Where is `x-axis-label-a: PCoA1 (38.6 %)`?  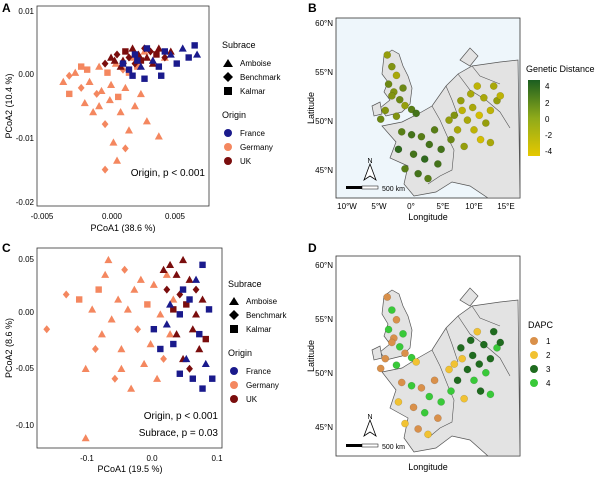 x-axis-label-a: PCoA1 (38.6 %) is located at coordinates (122, 228).